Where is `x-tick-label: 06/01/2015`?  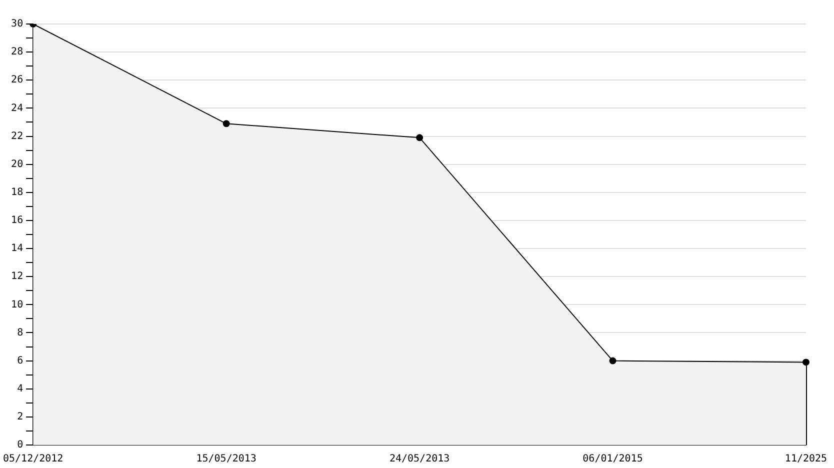 x-tick-label: 06/01/2015 is located at coordinates (612, 459).